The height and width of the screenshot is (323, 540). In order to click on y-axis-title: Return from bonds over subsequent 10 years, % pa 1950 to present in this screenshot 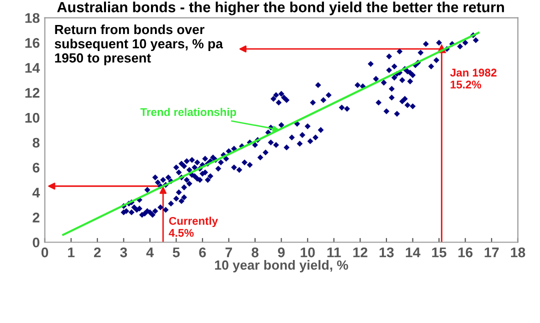, I will do `click(139, 45)`.